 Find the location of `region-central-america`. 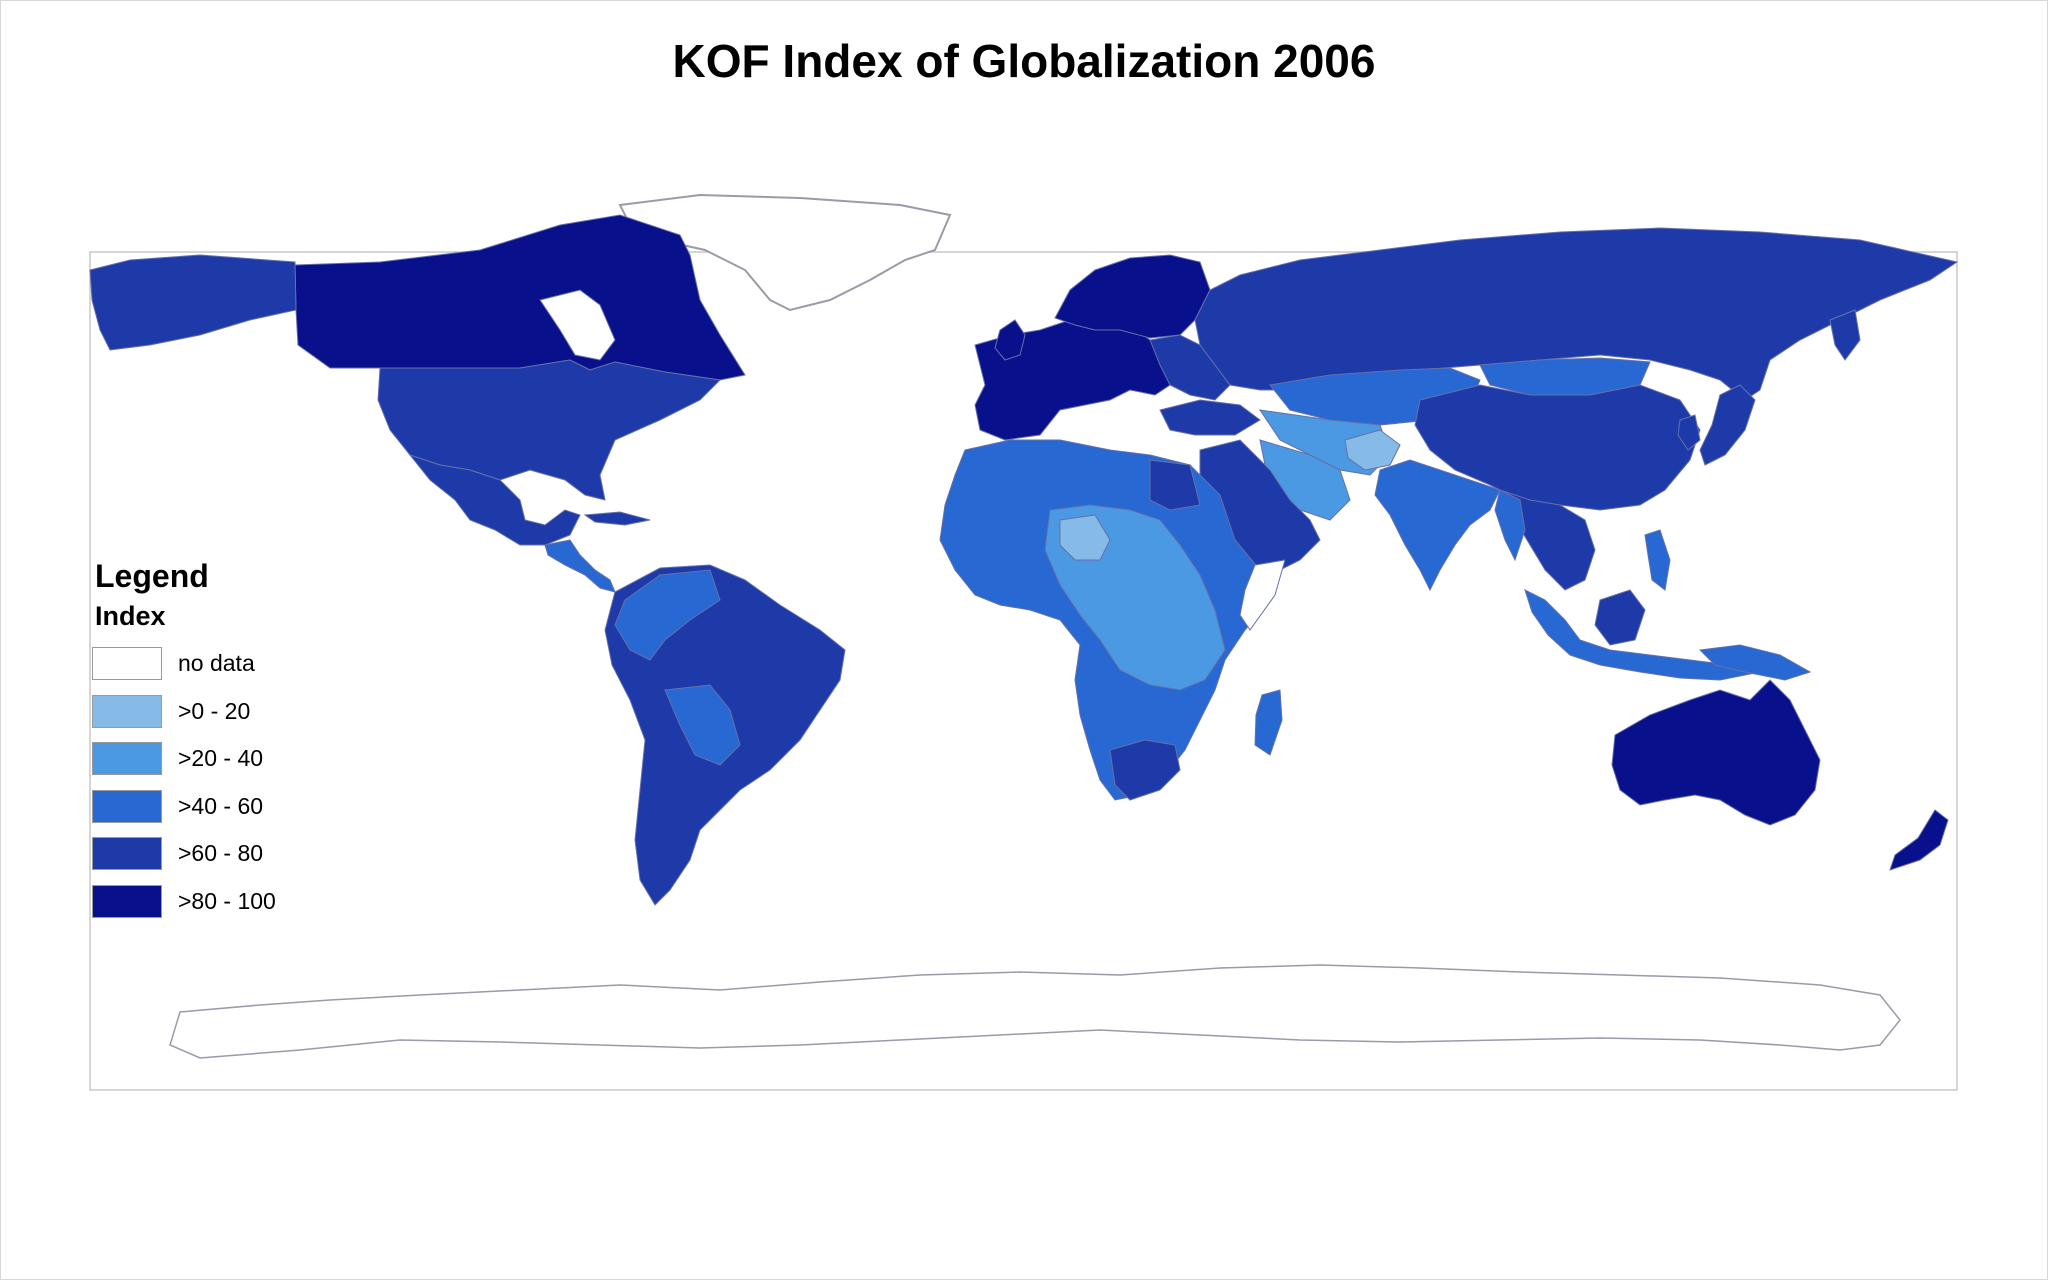

region-central-america is located at coordinates (580, 566).